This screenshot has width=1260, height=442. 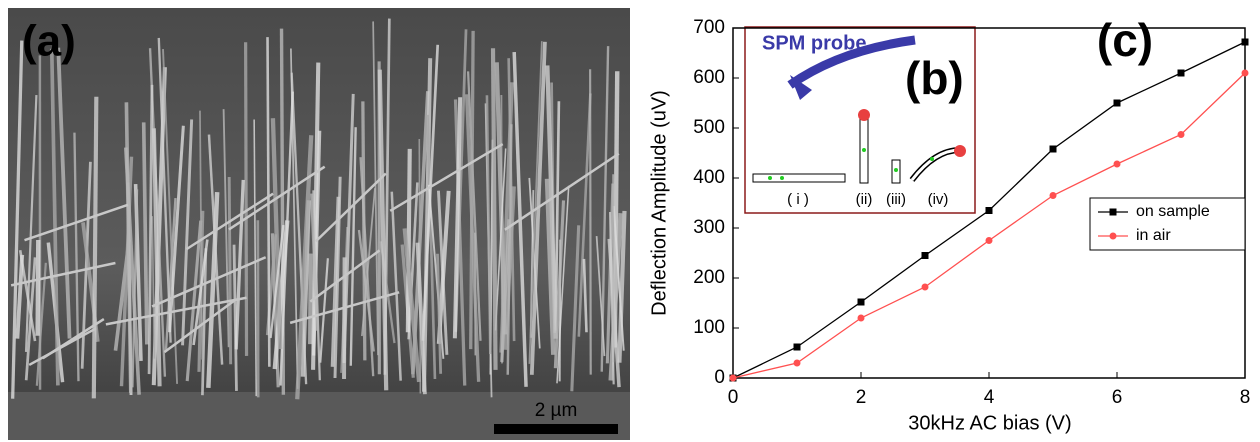 What do you see at coordinates (801, 87) in the screenshot?
I see `probe-tip` at bounding box center [801, 87].